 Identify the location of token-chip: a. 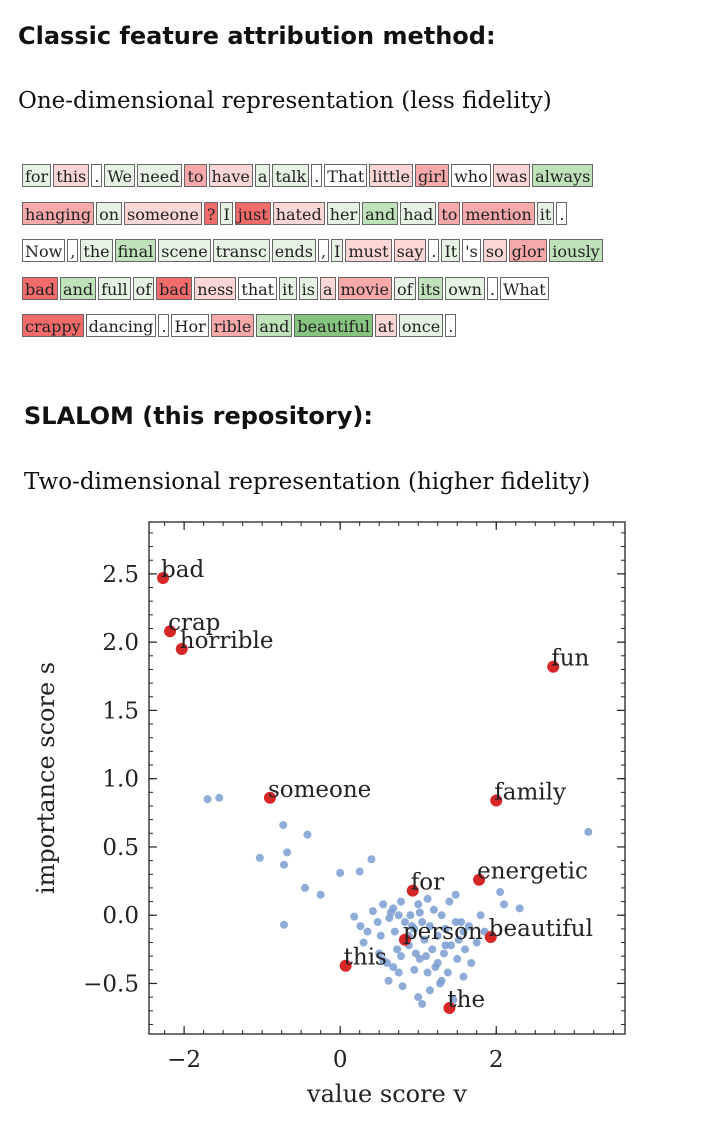
(327, 288).